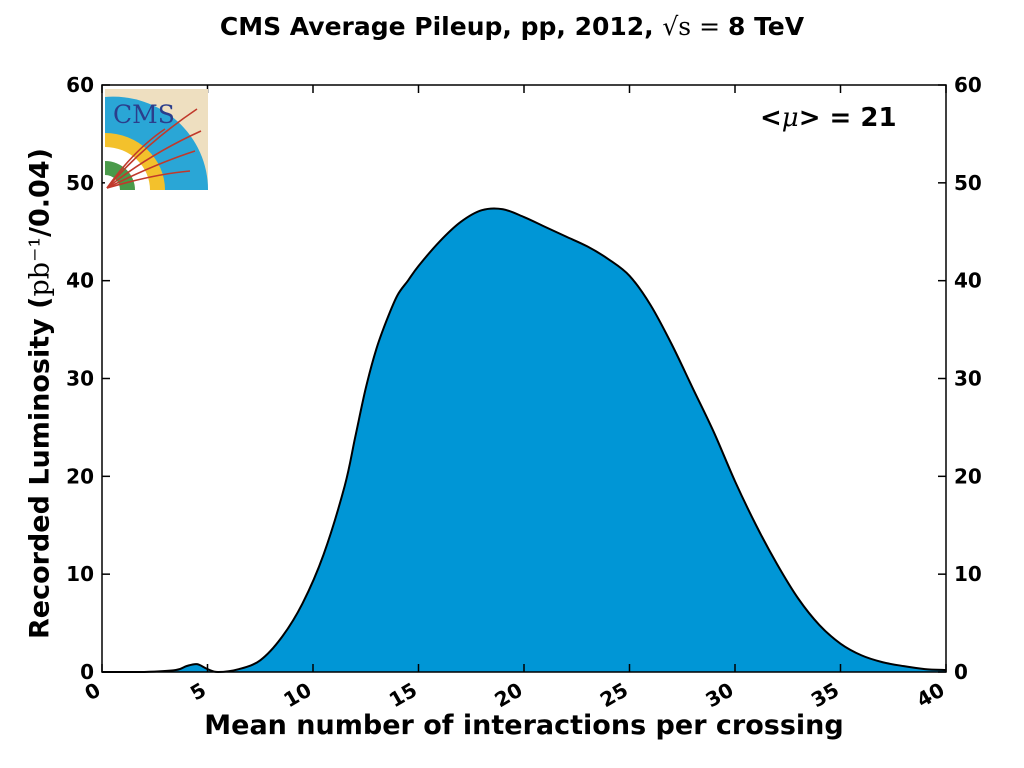  What do you see at coordinates (157, 139) in the screenshot?
I see `cms-logo: CMS` at bounding box center [157, 139].